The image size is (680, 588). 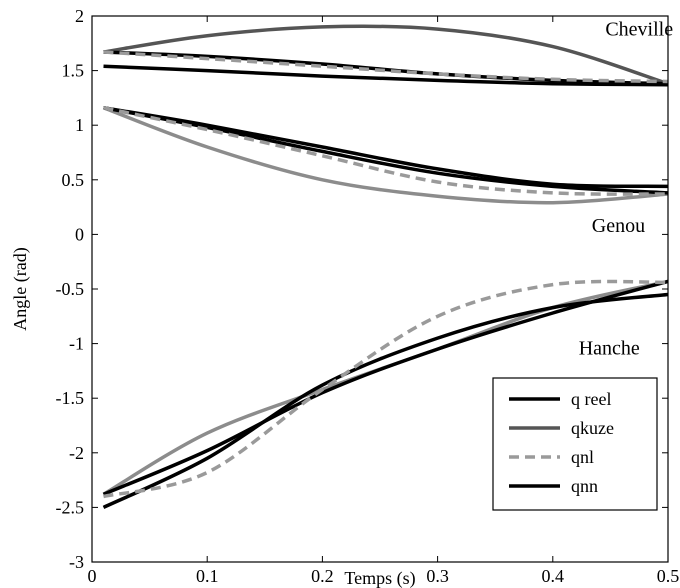 I want to click on legend-label: q reel, so click(x=591, y=399).